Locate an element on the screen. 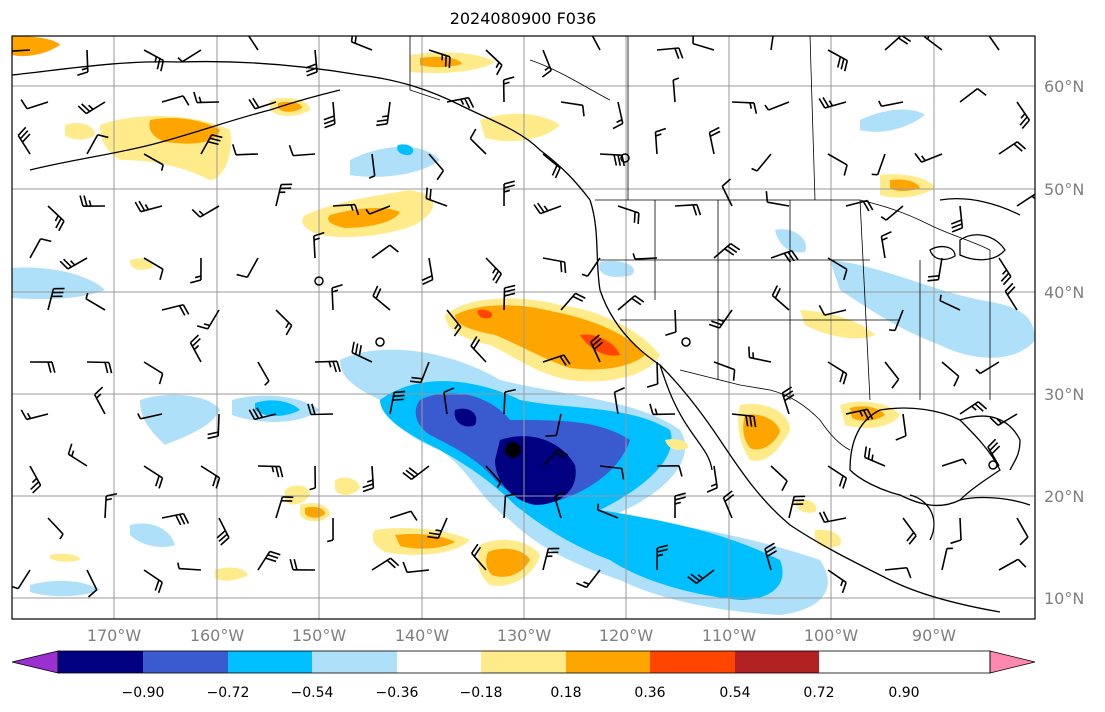 Image resolution: width=1105 pixels, height=712 pixels. colorbar-tick-label: −0.54 is located at coordinates (312, 693).